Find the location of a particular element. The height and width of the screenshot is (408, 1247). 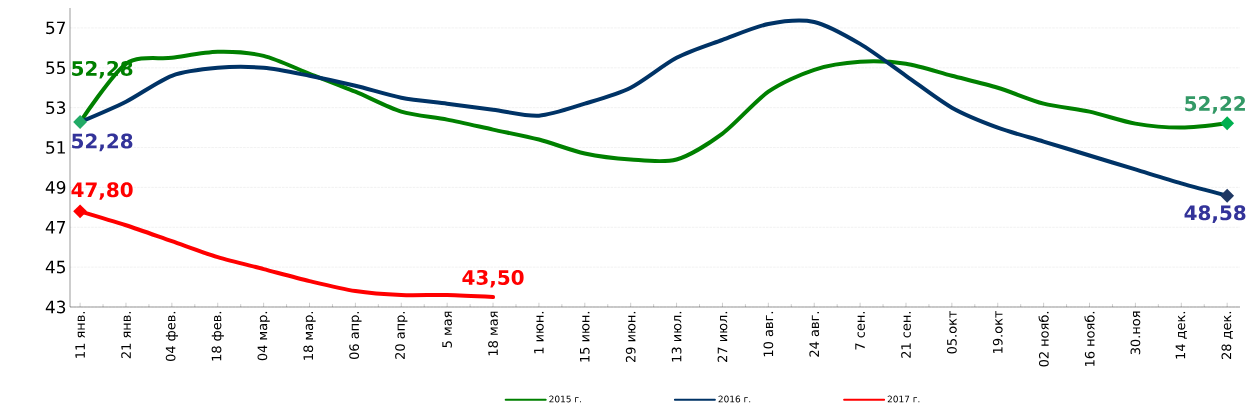

x-tick-label: 1 июн. is located at coordinates (539, 332).